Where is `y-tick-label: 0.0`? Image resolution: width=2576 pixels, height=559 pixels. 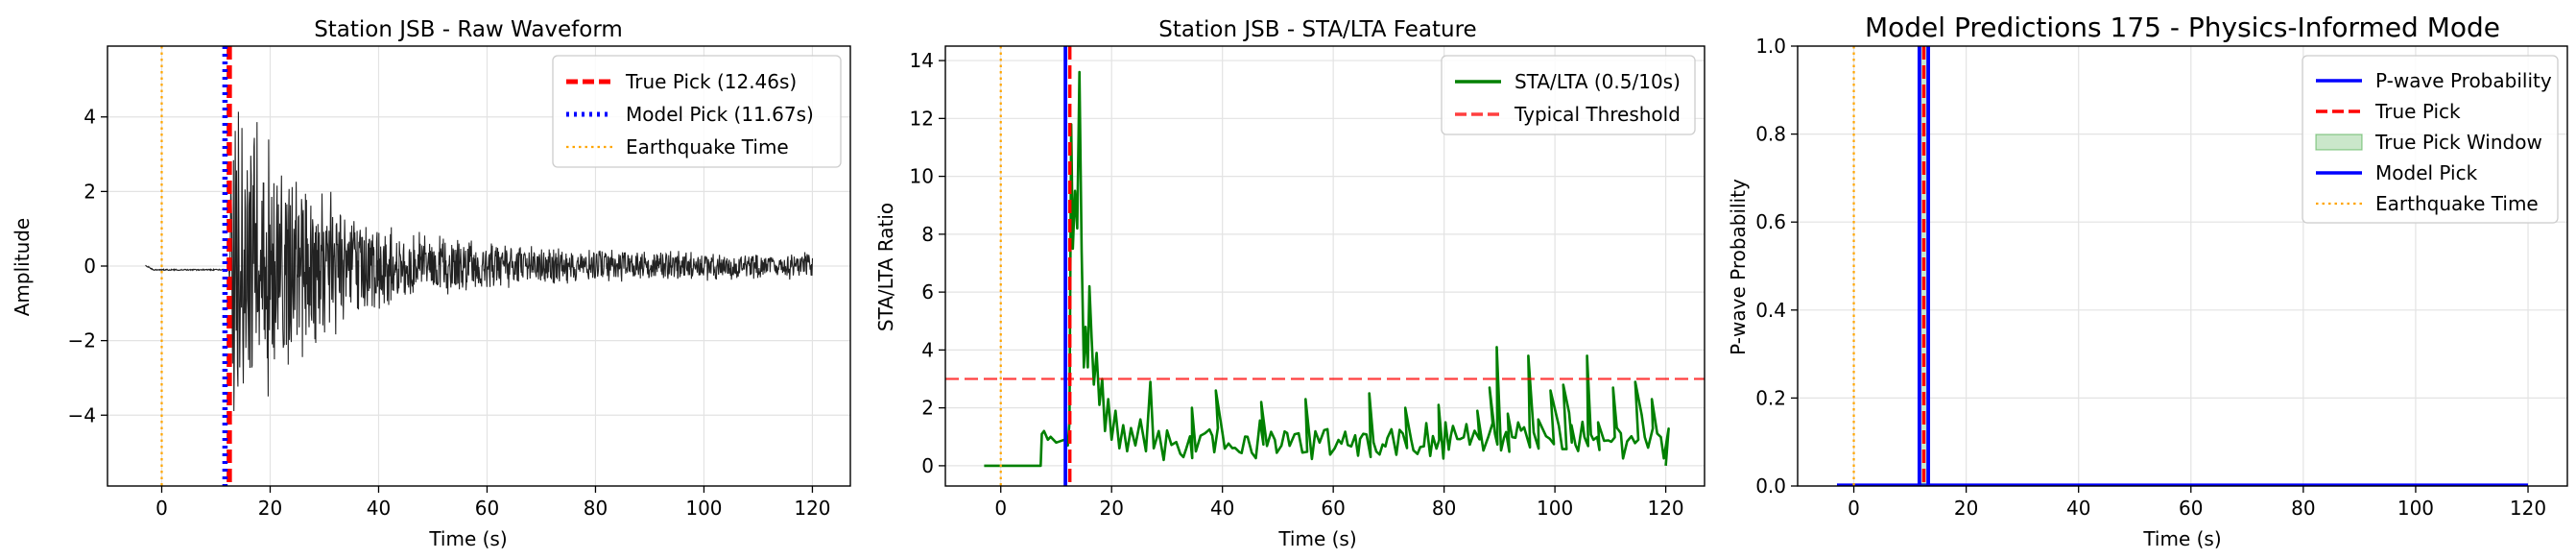
y-tick-label: 0.0 is located at coordinates (1770, 486).